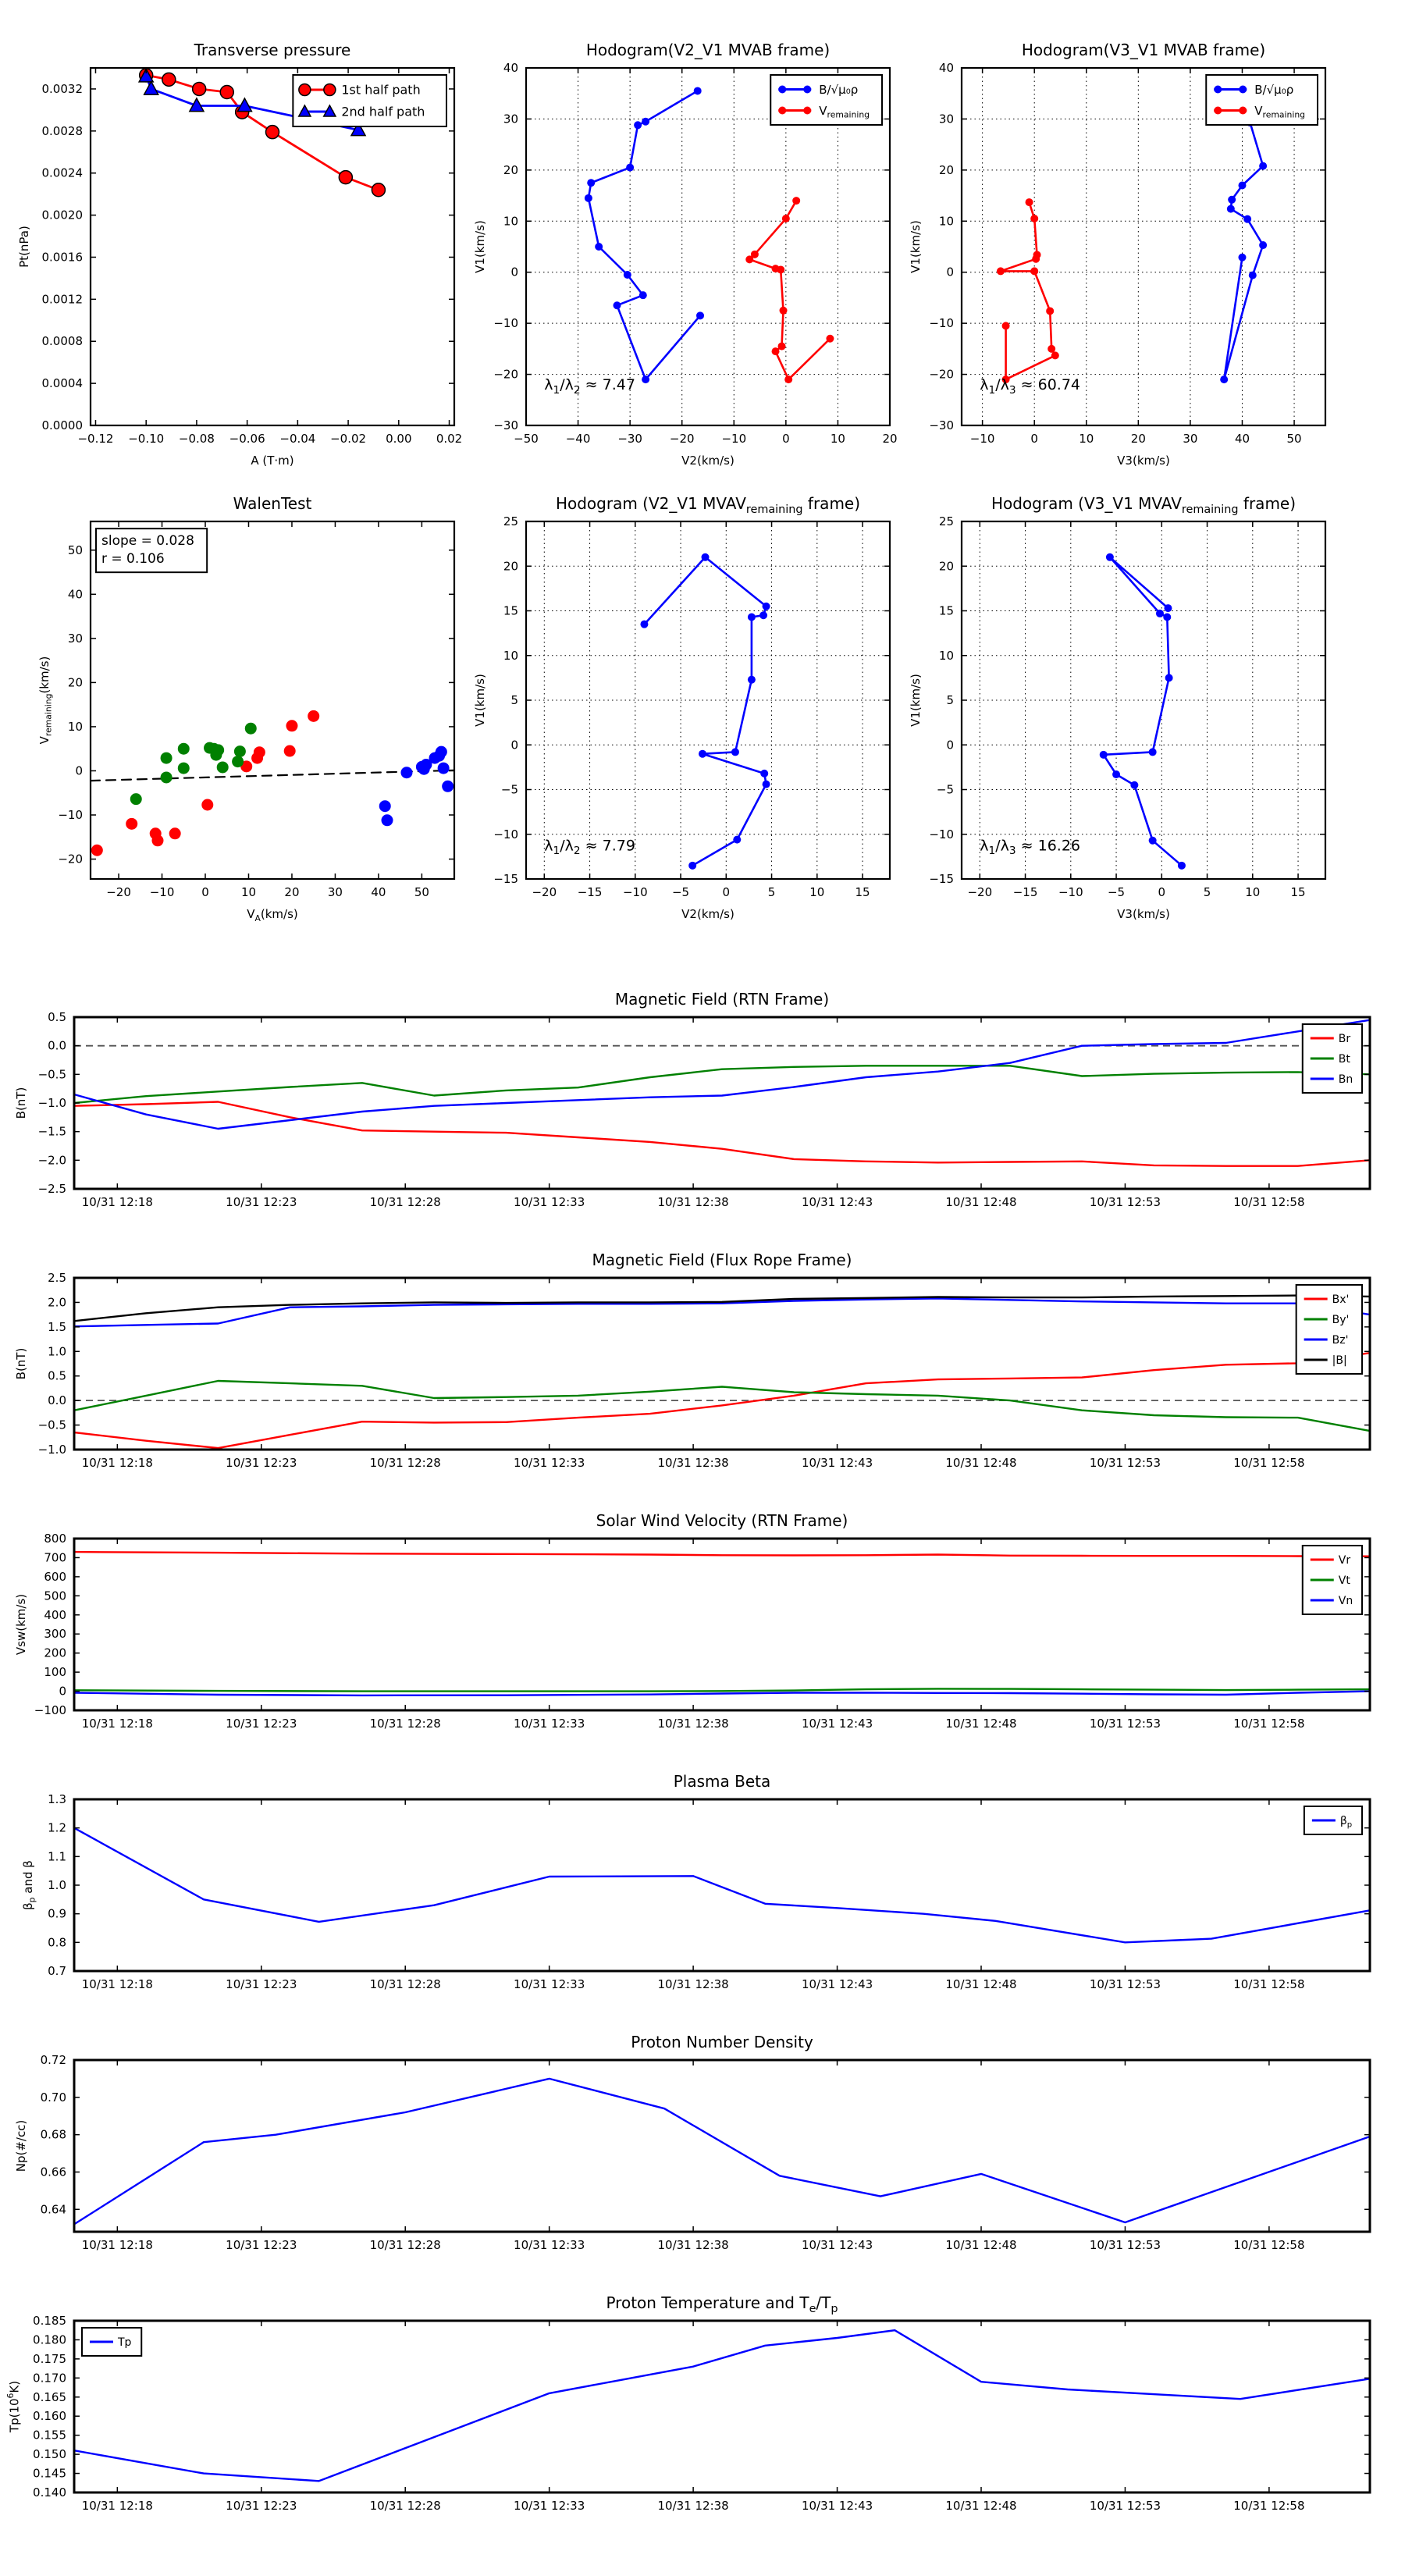 This screenshot has width=1405, height=2576. I want to click on svg-text: 0.160, so click(49, 2416).